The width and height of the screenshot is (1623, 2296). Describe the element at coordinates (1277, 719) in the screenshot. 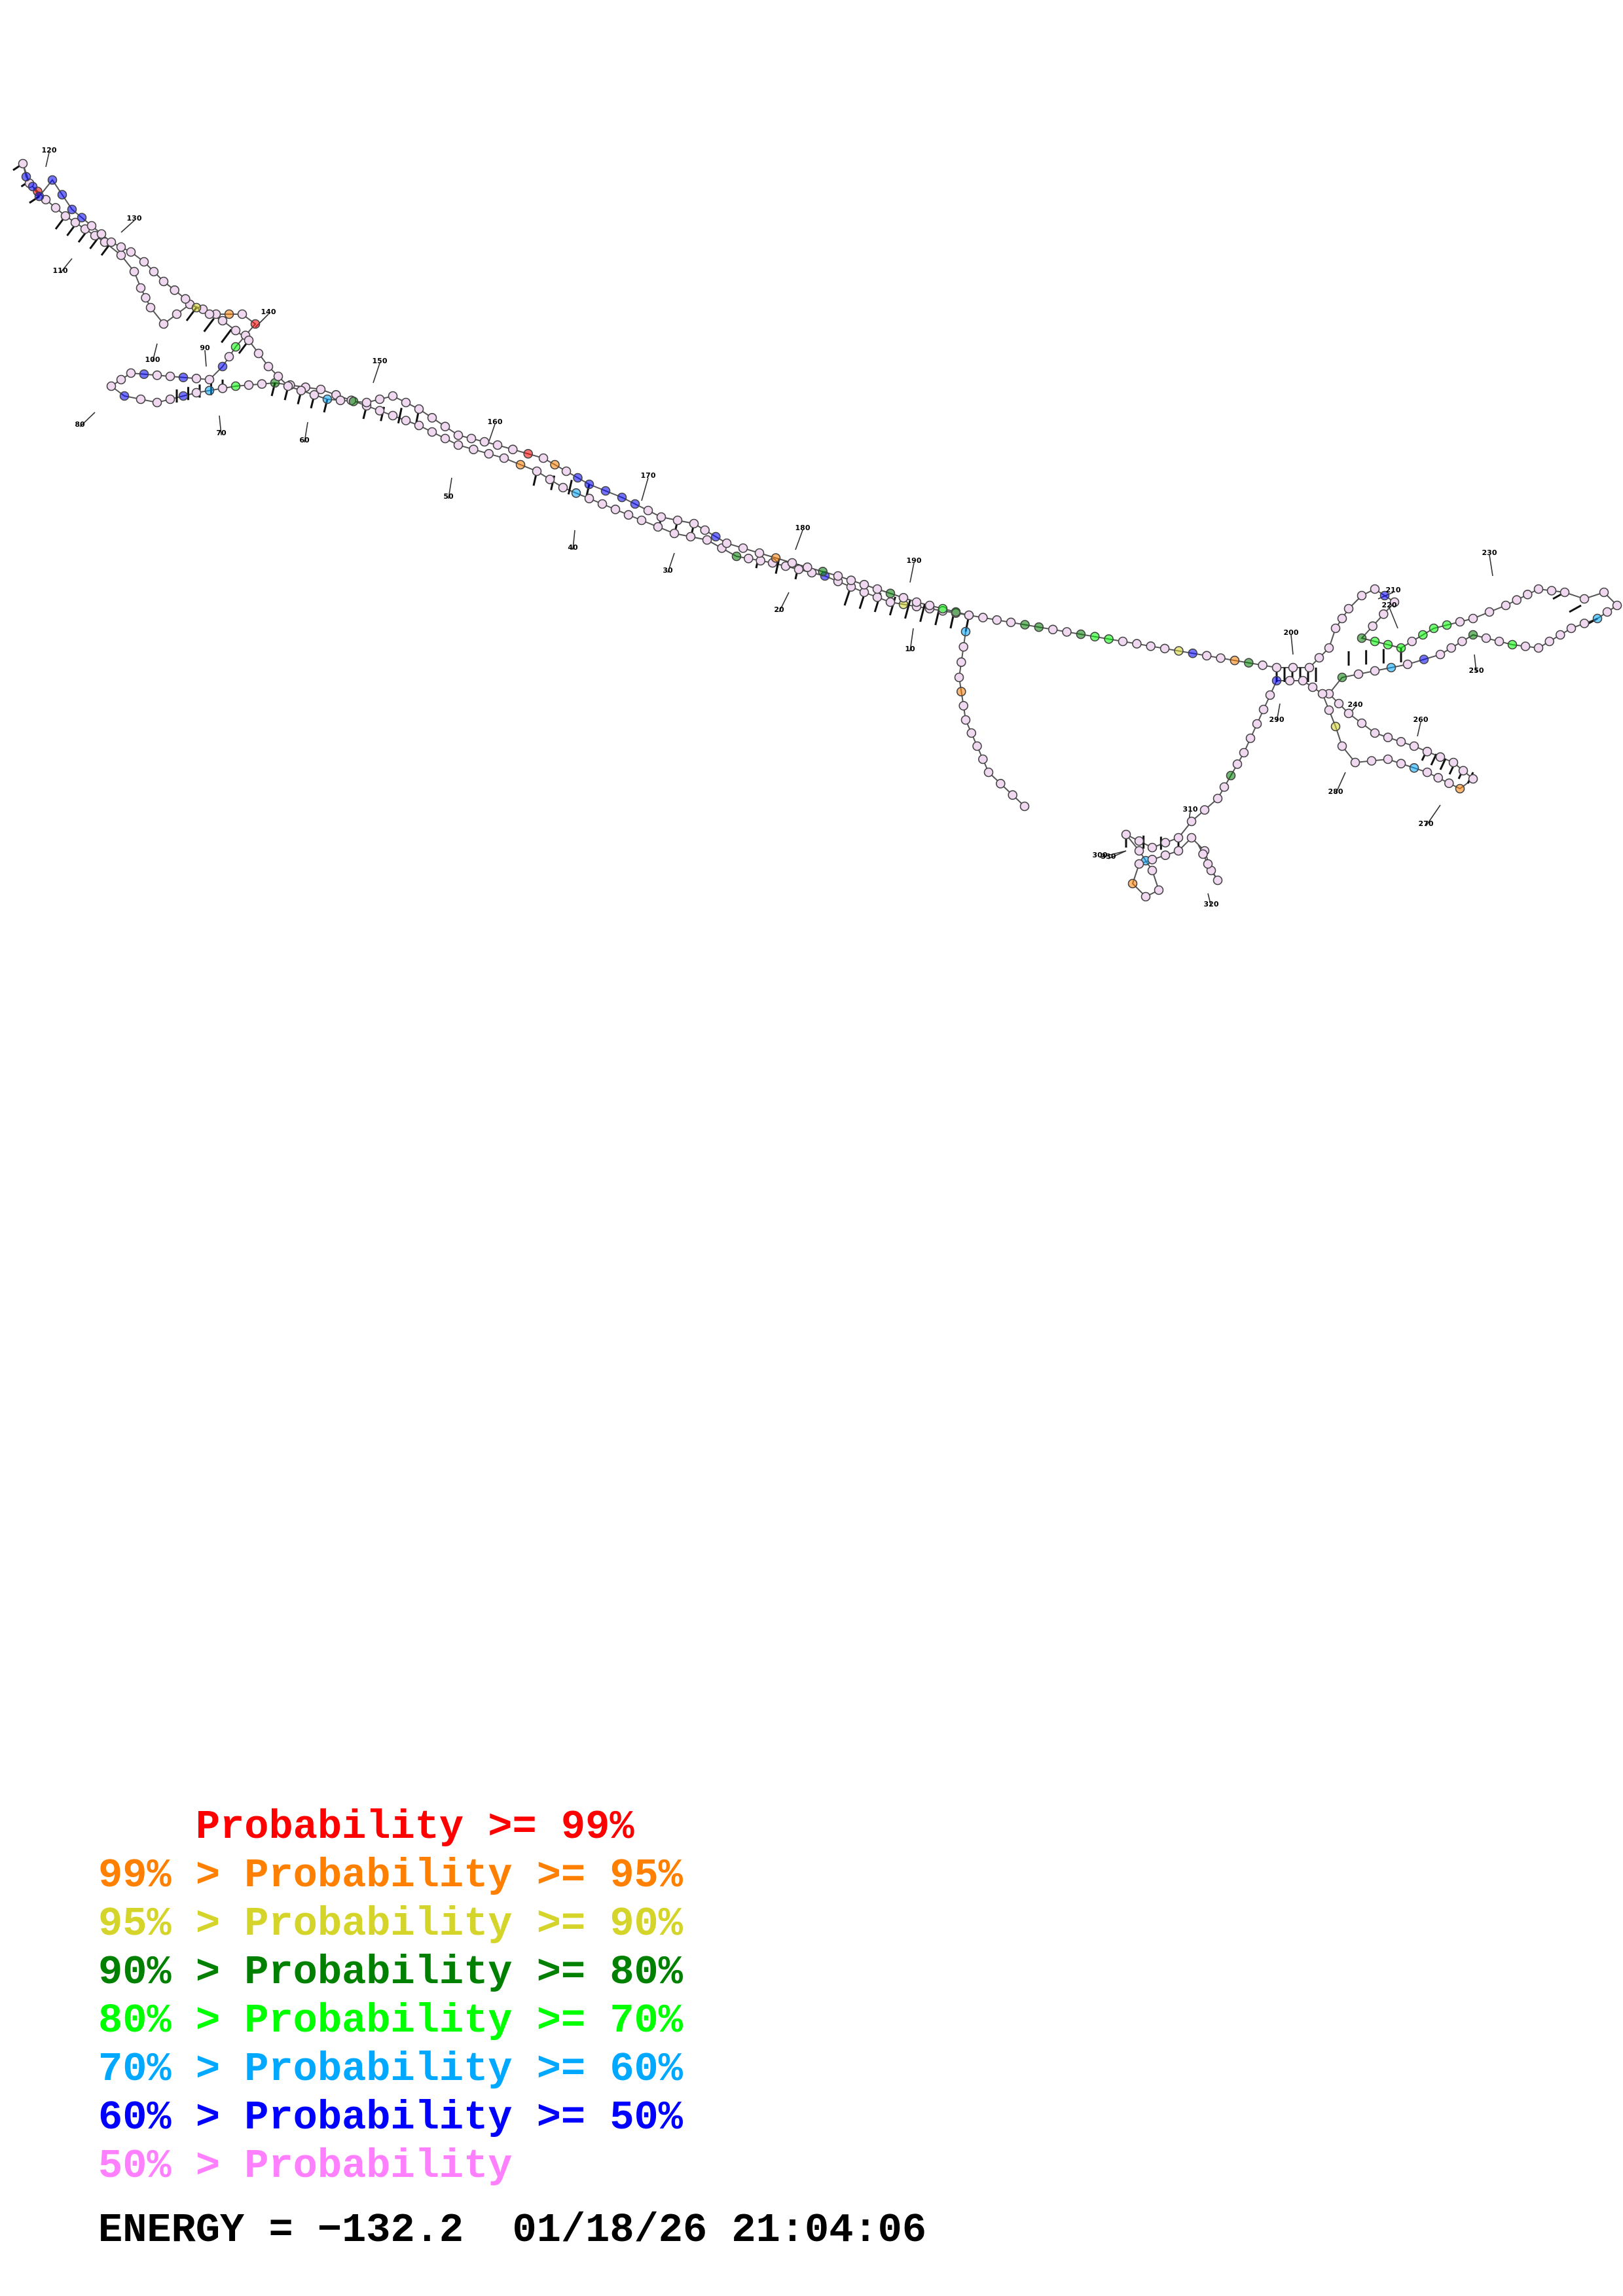

I see `position-label: 290` at that location.